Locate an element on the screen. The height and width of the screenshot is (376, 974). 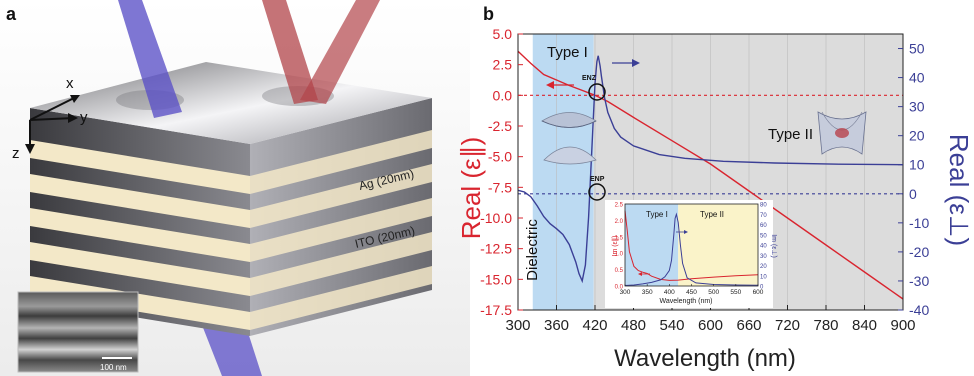
inset-y-right-tick-label: 40 is located at coordinates (763, 247).